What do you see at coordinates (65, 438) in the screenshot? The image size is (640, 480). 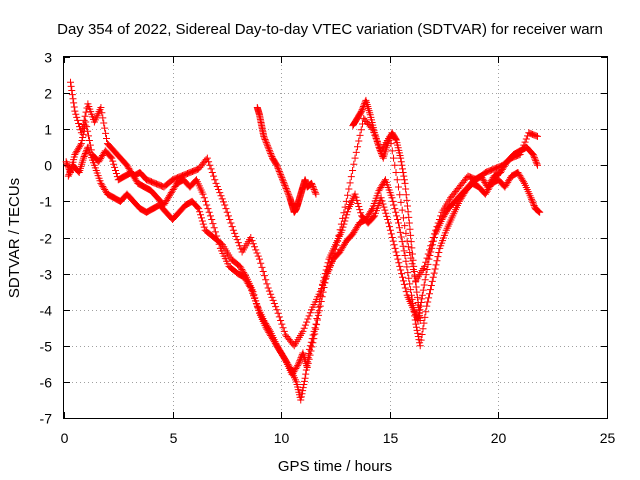 I see `x-tick-label: 0` at bounding box center [65, 438].